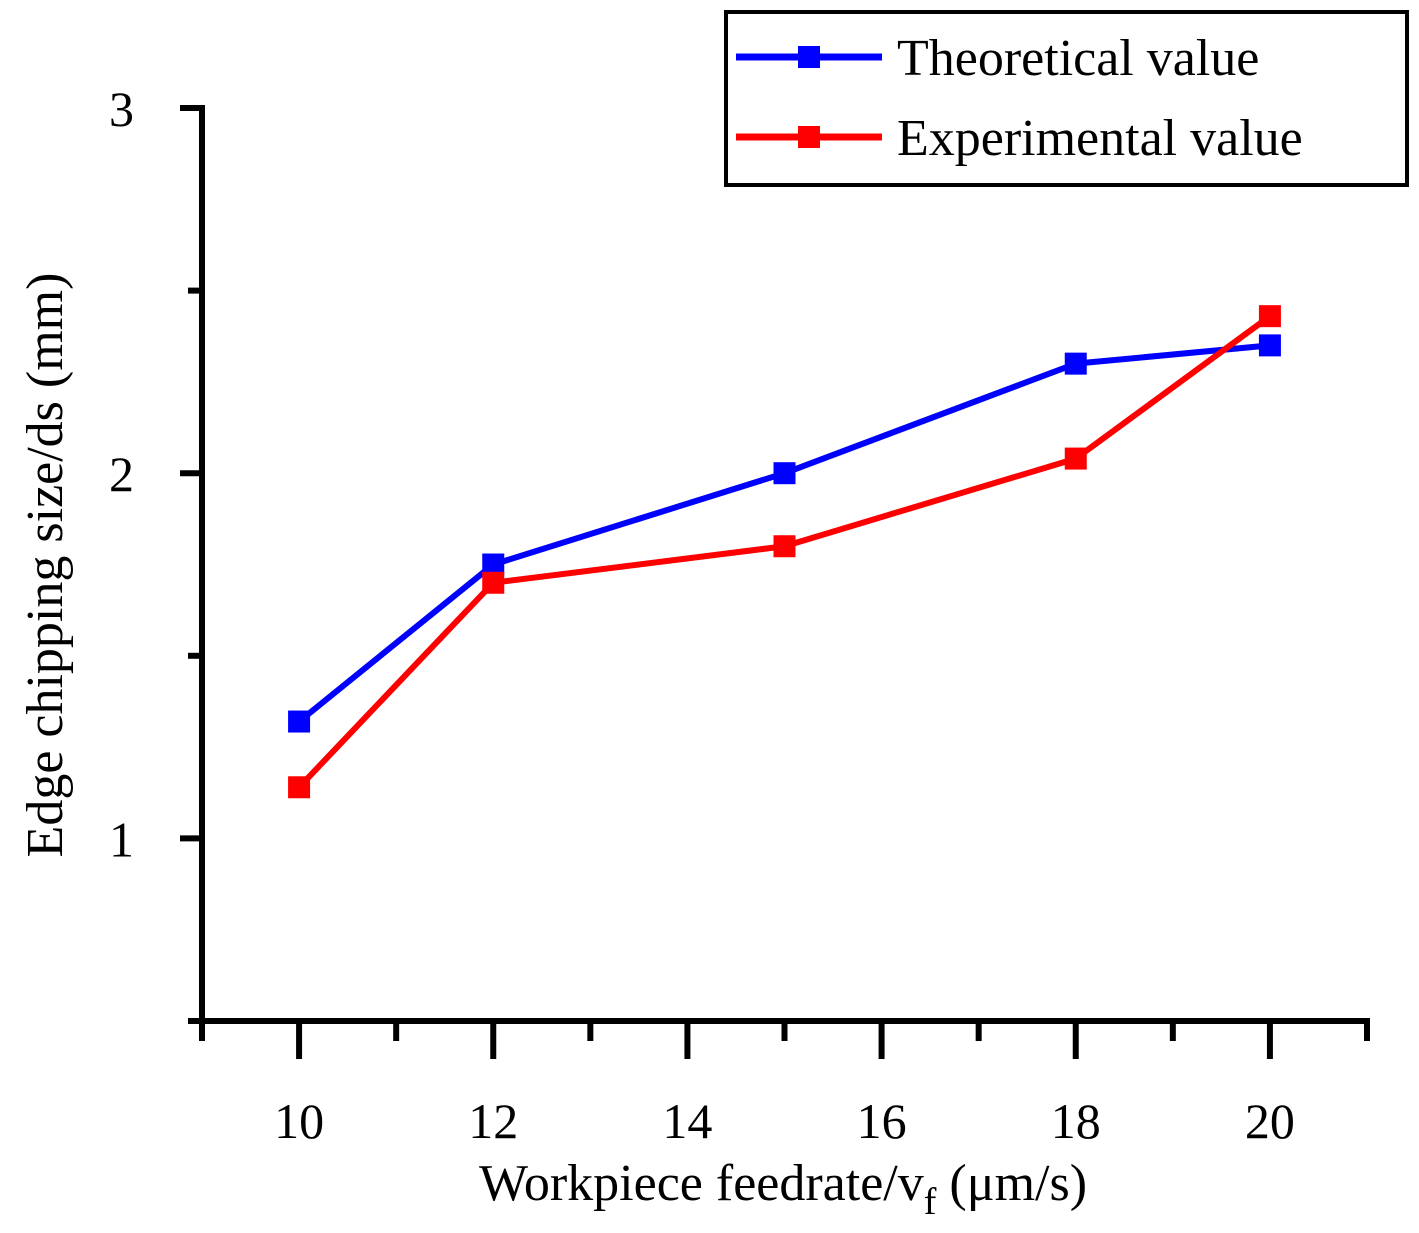 The height and width of the screenshot is (1233, 1419). Describe the element at coordinates (1011, 1183) in the screenshot. I see `x-axis-title-unit: (μm/s)` at that location.